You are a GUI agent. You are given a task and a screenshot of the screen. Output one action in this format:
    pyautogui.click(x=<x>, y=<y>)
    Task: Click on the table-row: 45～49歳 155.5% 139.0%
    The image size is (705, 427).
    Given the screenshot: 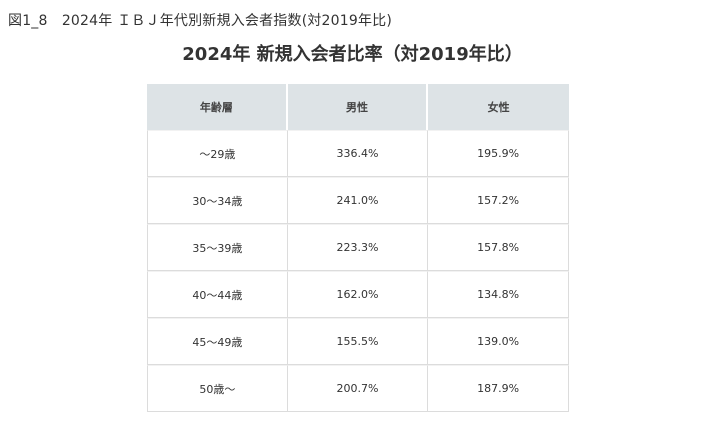 What is the action you would take?
    pyautogui.click(x=358, y=341)
    